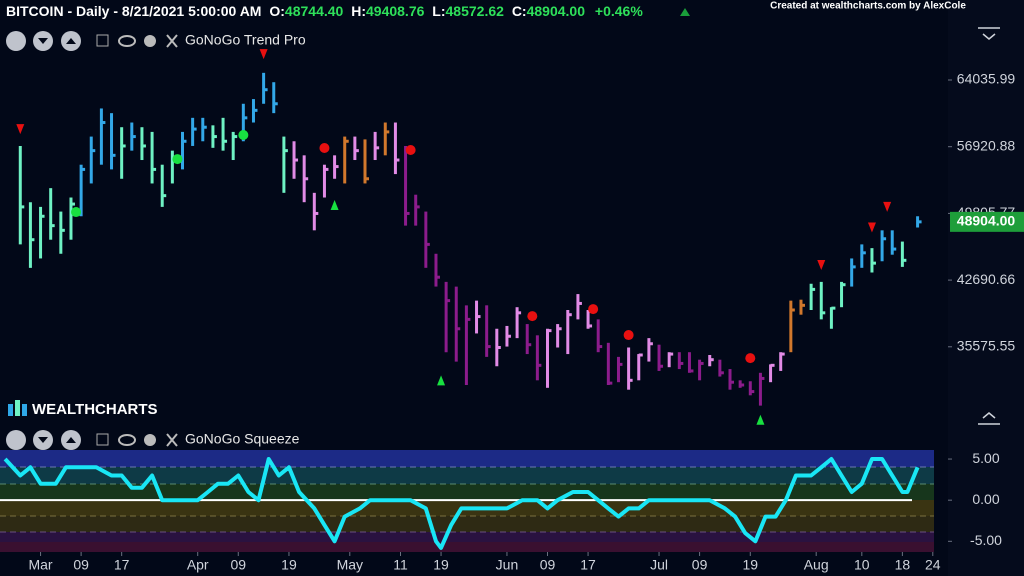  I want to click on ohlc-value: 48744.40, so click(314, 11).